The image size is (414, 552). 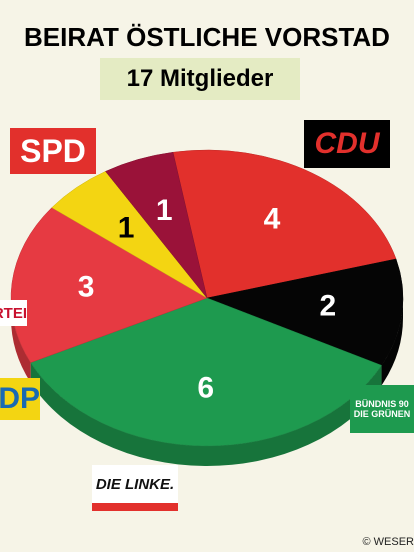 What do you see at coordinates (272, 218) in the screenshot?
I see `value-label: 4` at bounding box center [272, 218].